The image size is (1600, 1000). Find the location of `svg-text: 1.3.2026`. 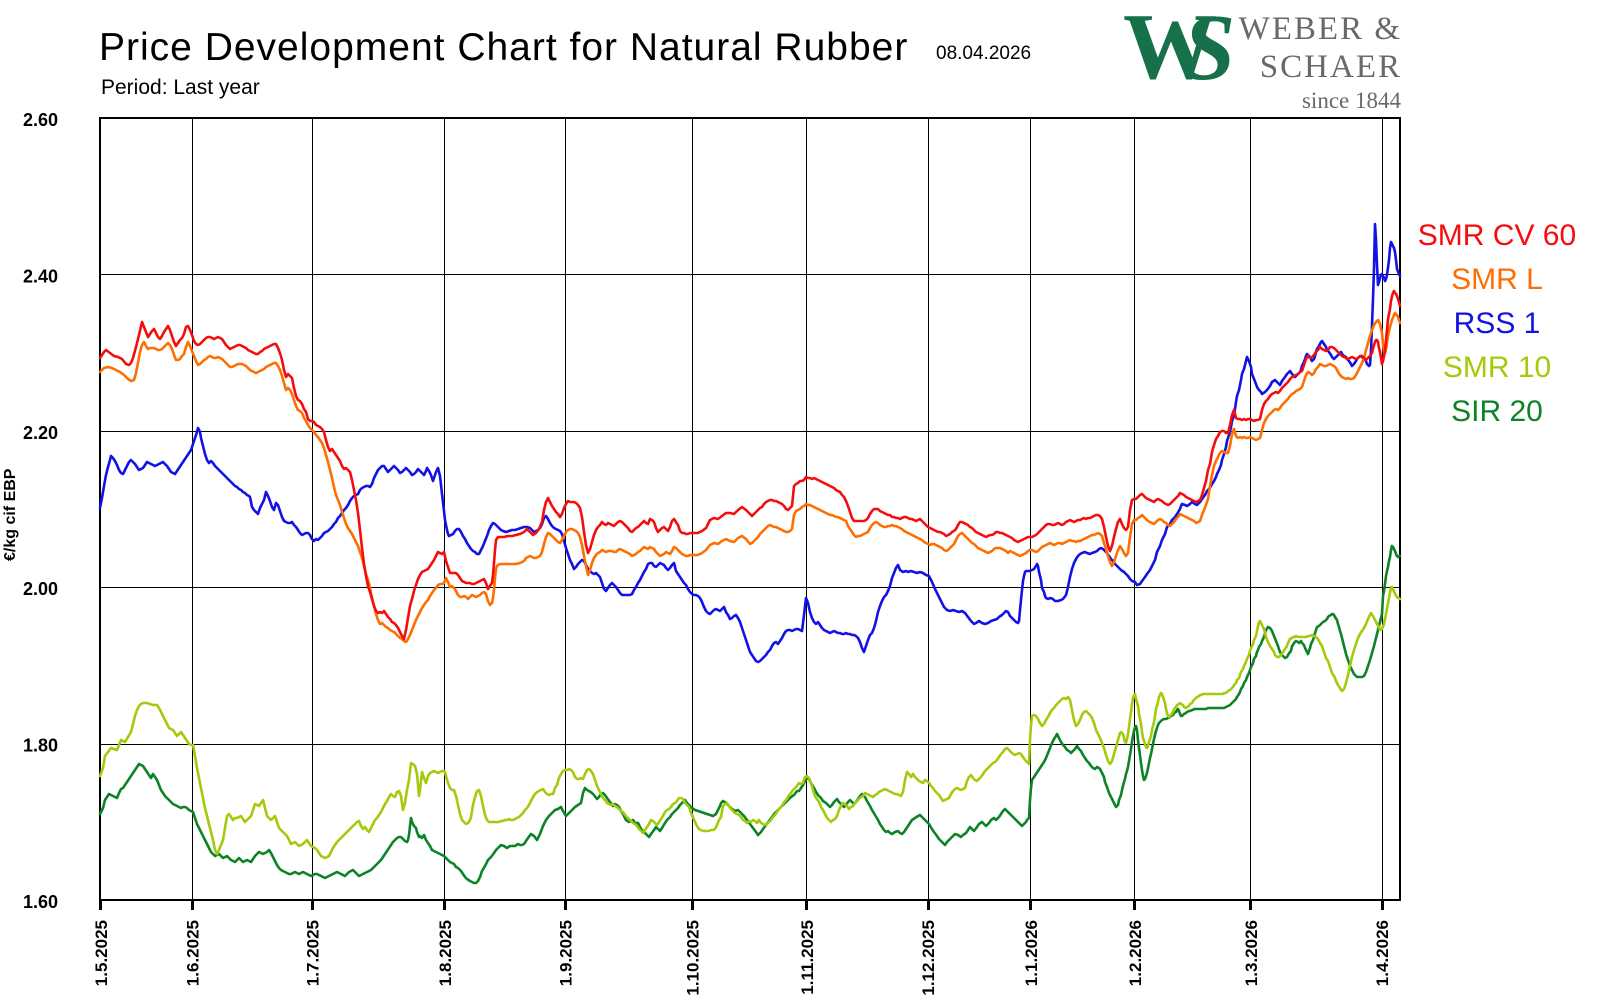

svg-text: 1.3.2026 is located at coordinates (1251, 953).